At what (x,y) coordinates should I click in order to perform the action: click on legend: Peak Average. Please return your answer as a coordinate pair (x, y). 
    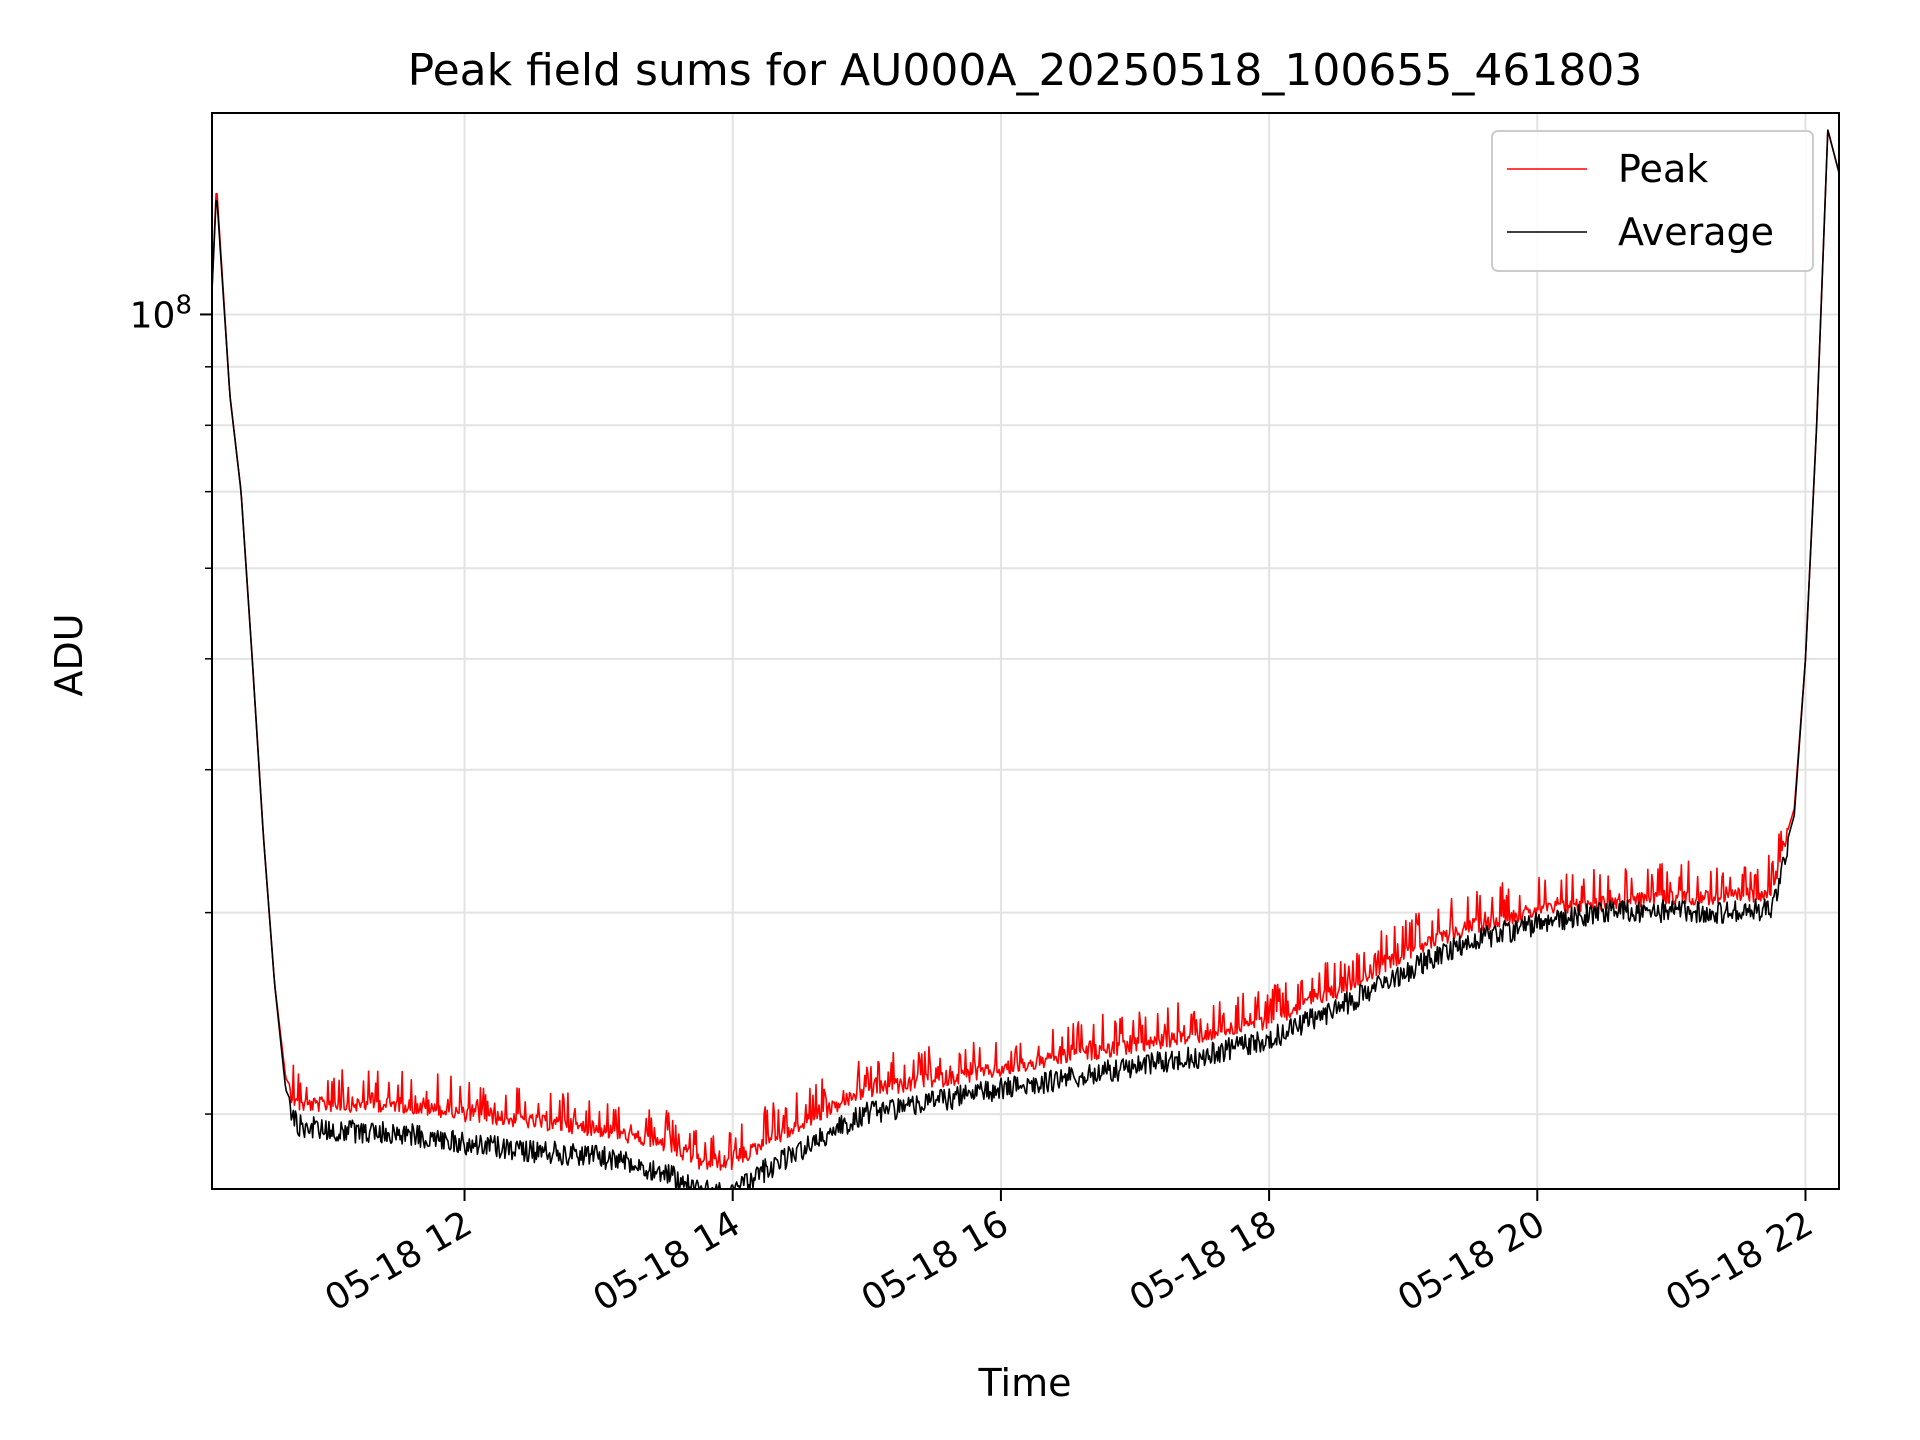
    Looking at the image, I should click on (1652, 201).